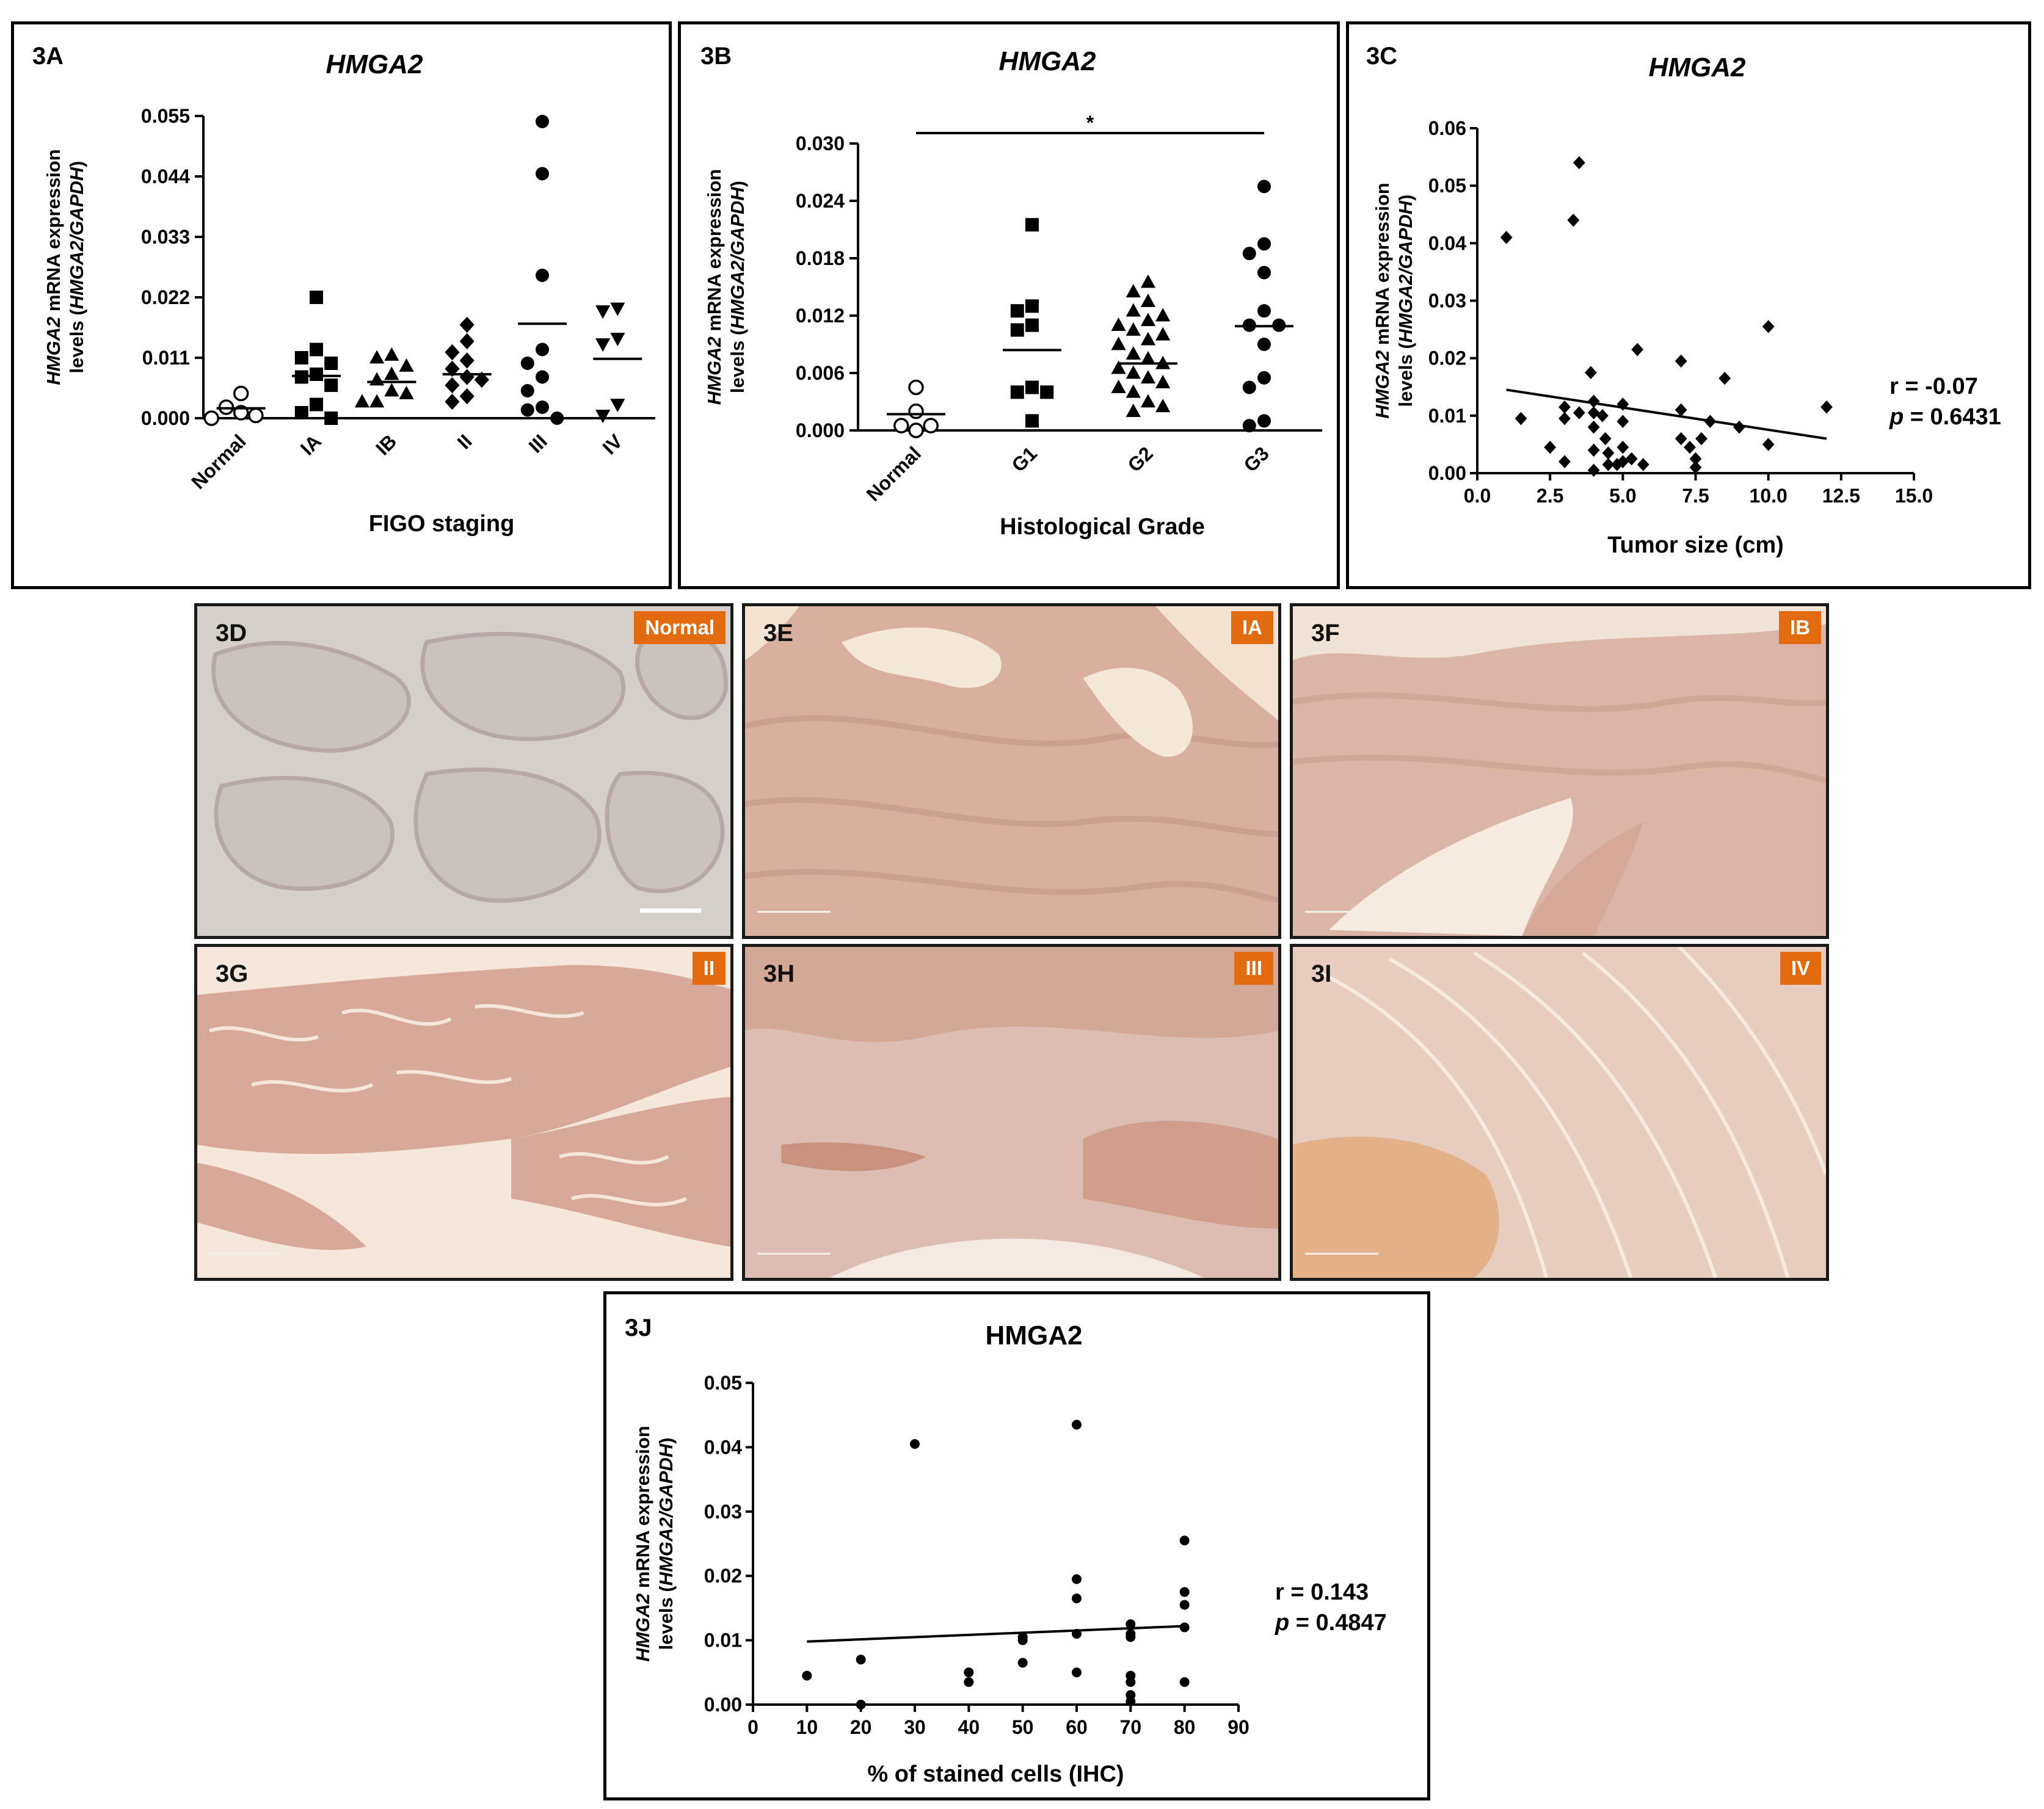 The image size is (2044, 1809). I want to click on x-tick-label: III, so click(538, 443).